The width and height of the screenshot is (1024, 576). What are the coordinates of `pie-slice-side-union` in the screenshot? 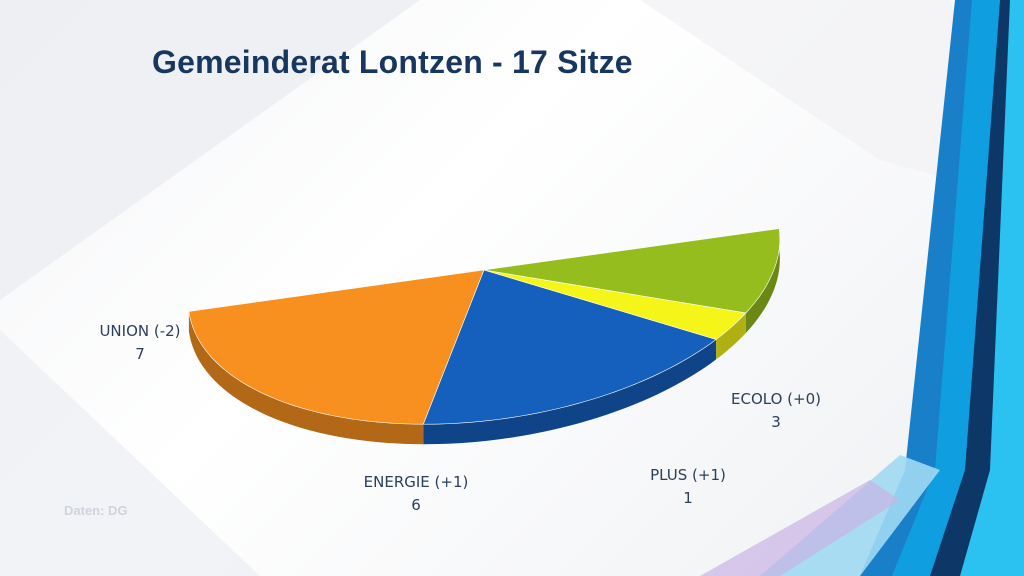 It's located at (306, 378).